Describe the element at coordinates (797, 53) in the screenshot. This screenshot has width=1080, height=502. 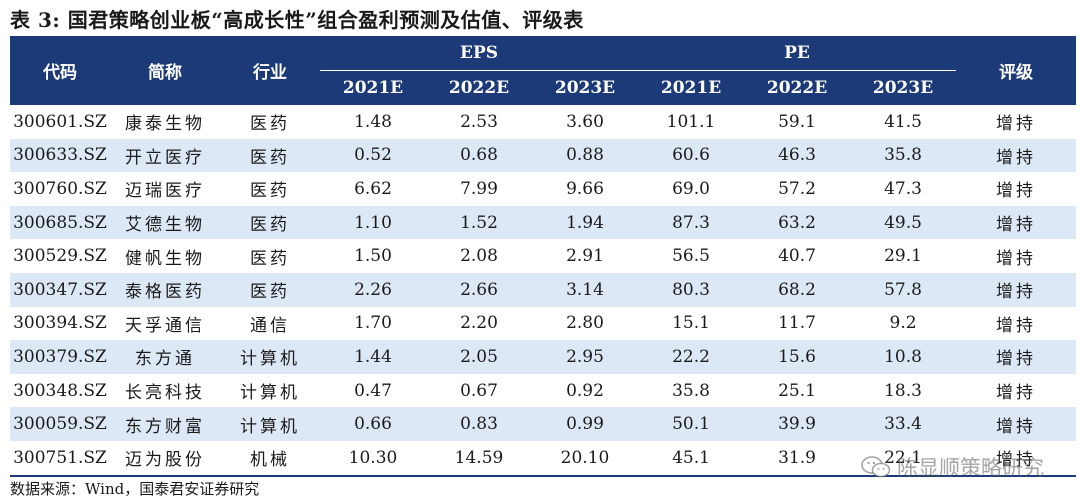
I see `header-pe: PE` at that location.